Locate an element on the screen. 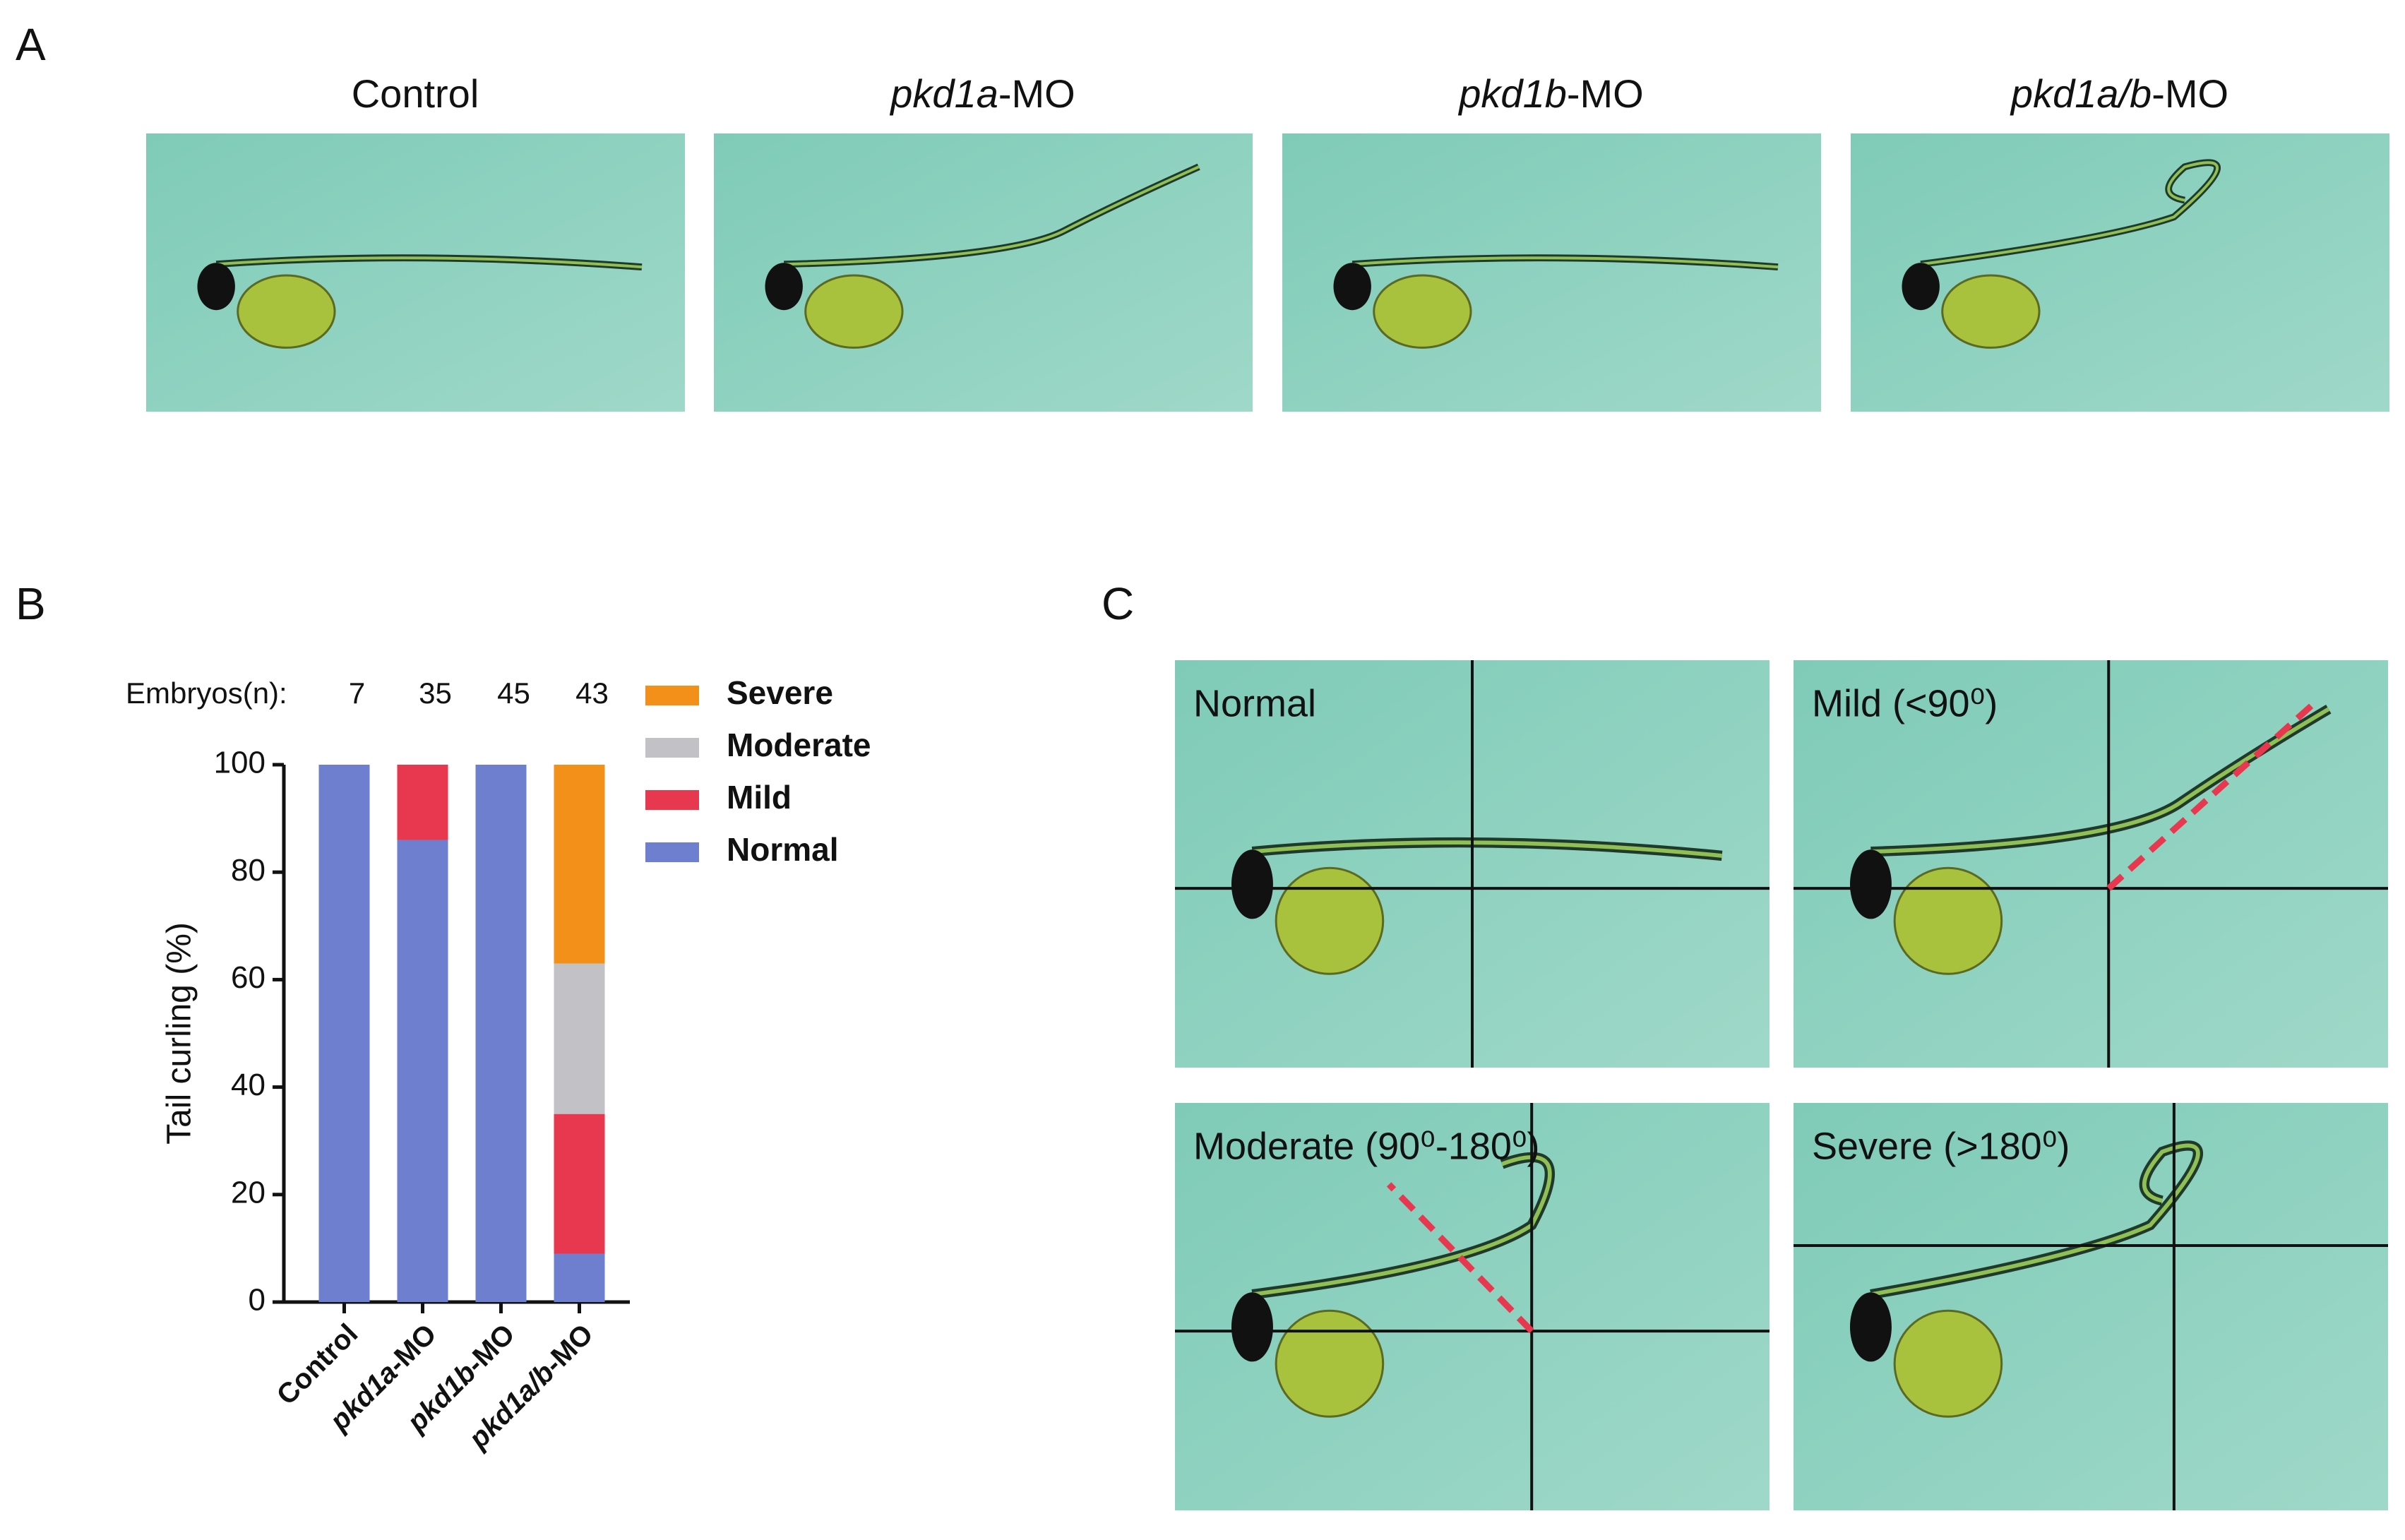 This screenshot has height=1540, width=2405. legend-label: Normal is located at coordinates (782, 850).